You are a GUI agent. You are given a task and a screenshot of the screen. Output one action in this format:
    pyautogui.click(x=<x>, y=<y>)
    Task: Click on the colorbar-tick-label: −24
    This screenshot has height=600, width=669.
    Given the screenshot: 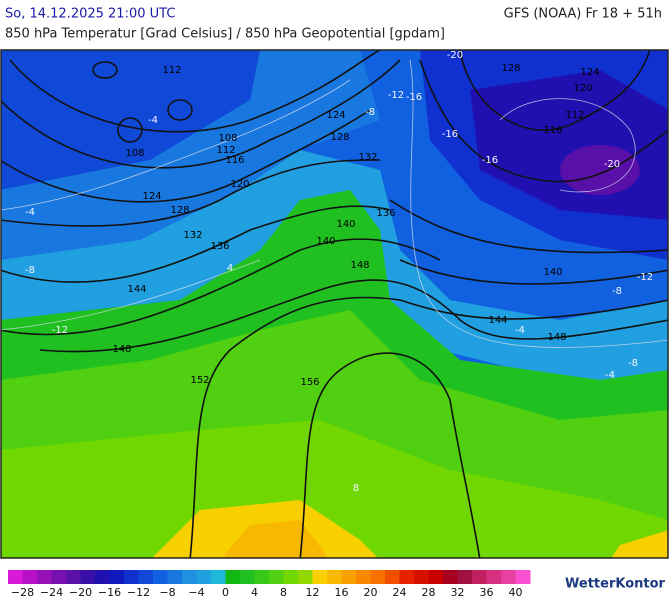 What is the action you would take?
    pyautogui.click(x=51, y=592)
    